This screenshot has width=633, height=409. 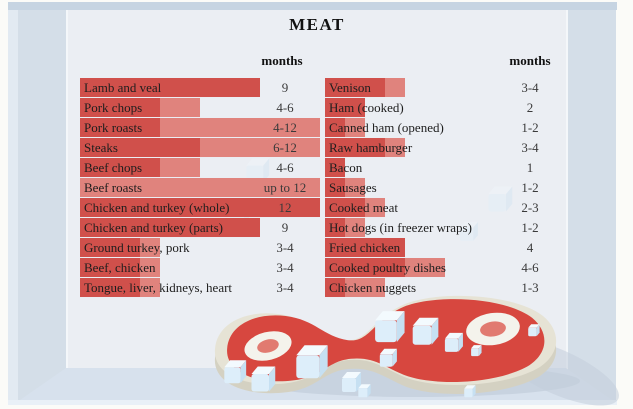 I want to click on row-label: Cooked poultry dishes, so click(x=387, y=267).